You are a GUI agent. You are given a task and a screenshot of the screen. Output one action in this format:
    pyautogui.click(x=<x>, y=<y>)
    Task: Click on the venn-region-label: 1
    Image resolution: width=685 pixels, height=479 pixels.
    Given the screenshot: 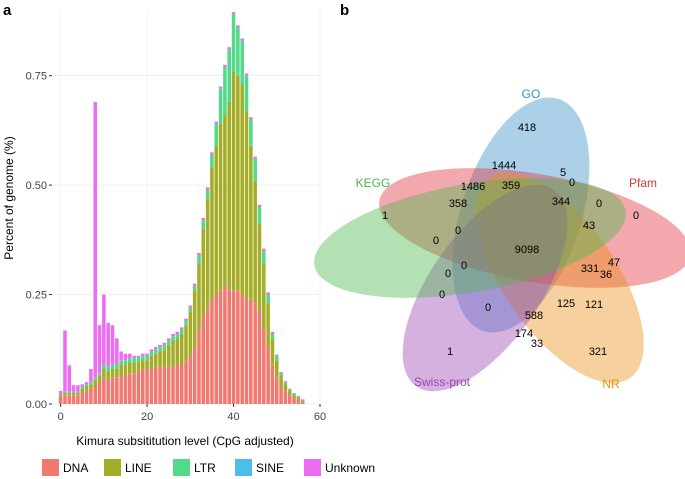 What is the action you would take?
    pyautogui.click(x=385, y=216)
    